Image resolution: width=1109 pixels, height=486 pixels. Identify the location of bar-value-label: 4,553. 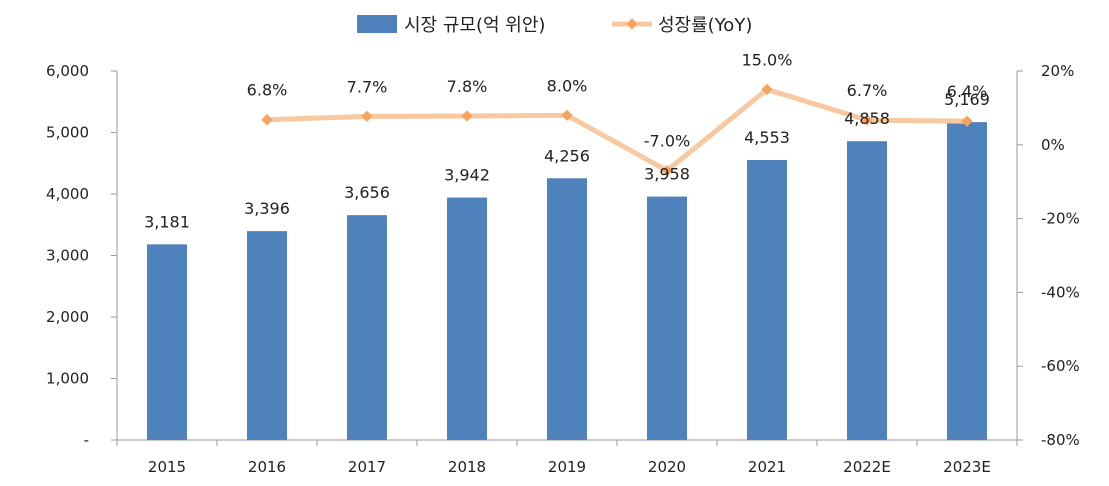
(767, 137).